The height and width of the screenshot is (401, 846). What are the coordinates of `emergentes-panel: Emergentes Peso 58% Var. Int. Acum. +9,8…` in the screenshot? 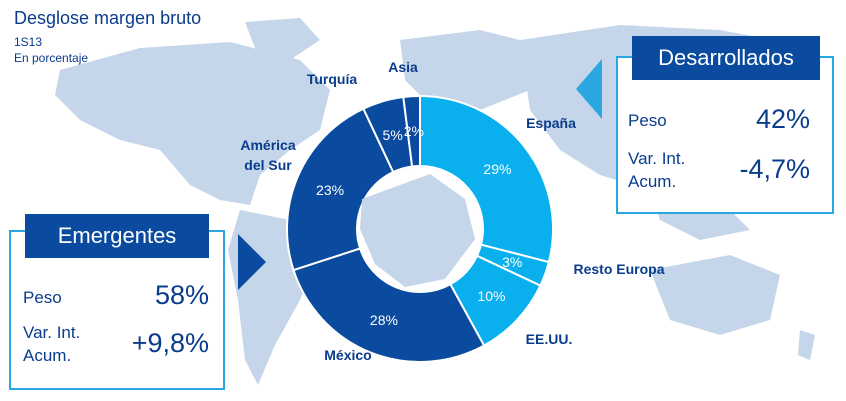 It's located at (117, 302).